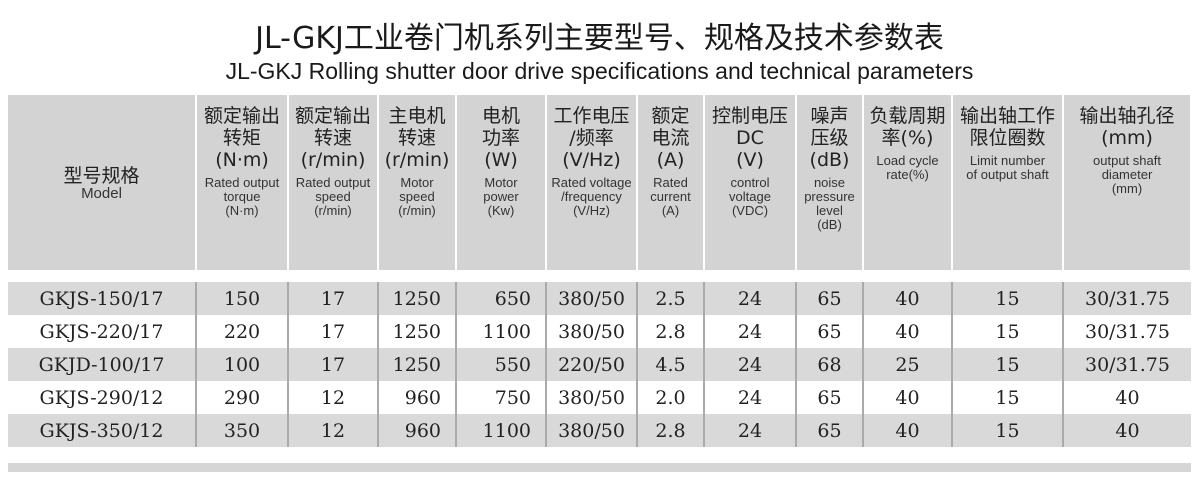  I want to click on column-header: 主电机 转速 (r/min) Motor speed (r/min), so click(417, 182).